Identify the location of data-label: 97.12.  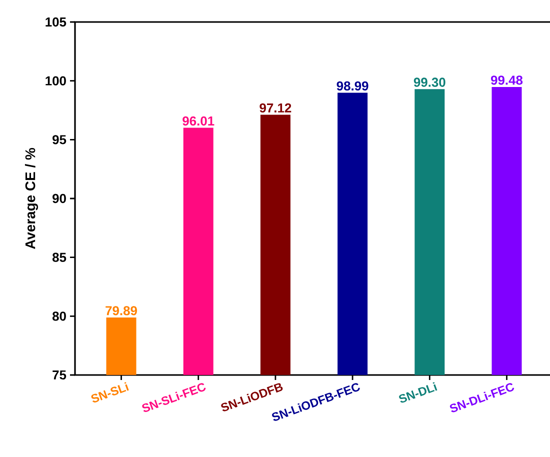
(276, 108).